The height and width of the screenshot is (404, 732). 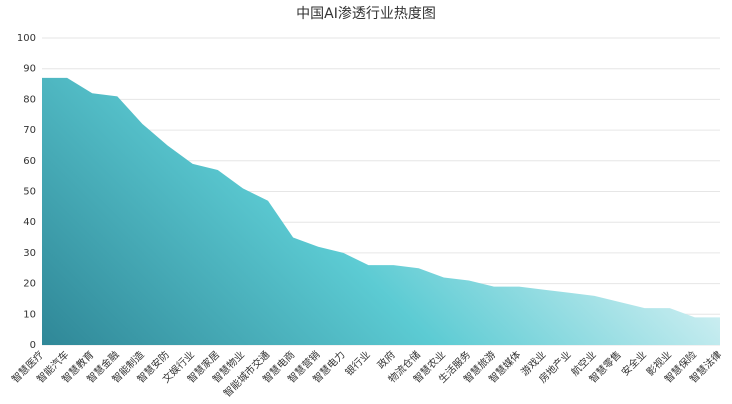 I want to click on y-tick-label: 60, so click(x=29, y=161).